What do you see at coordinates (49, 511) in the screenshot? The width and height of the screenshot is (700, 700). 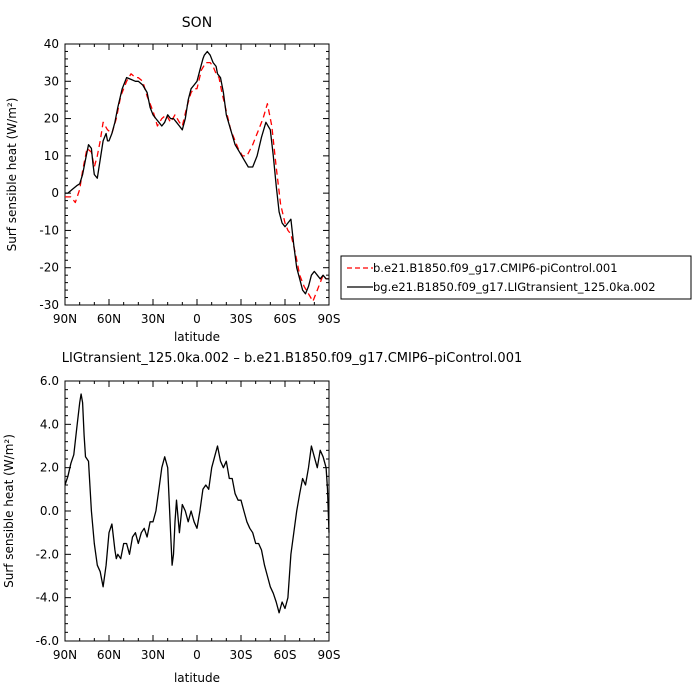 I see `y-tick-label: 0.0` at bounding box center [49, 511].